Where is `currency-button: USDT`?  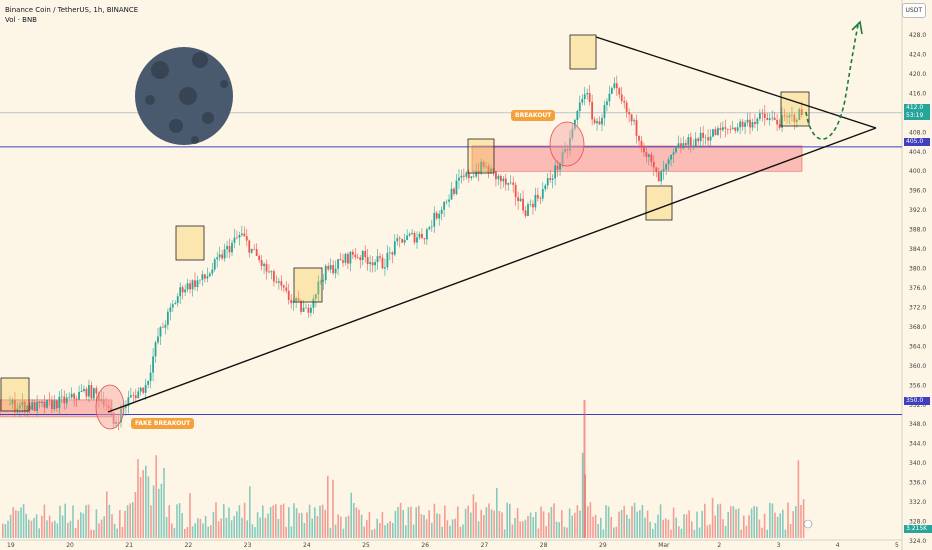 currency-button: USDT is located at coordinates (913, 10).